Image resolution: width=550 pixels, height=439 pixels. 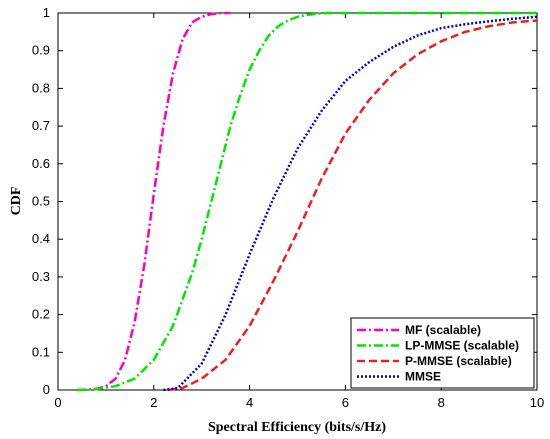 What do you see at coordinates (41, 276) in the screenshot?
I see `y-tick-label: 0.3` at bounding box center [41, 276].